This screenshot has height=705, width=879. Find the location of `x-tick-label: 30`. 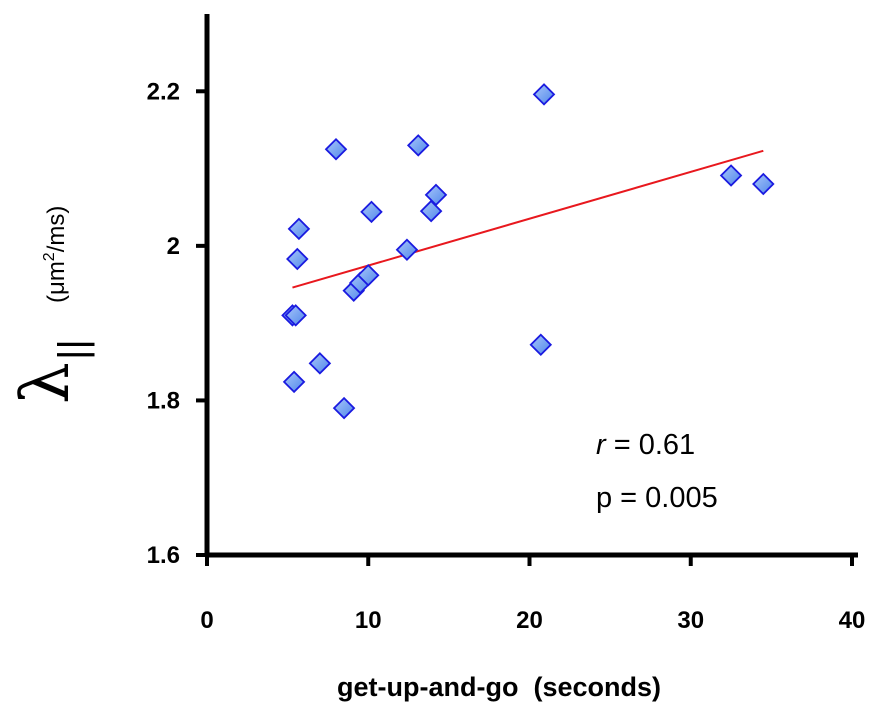

x-tick-label: 30 is located at coordinates (690, 620).